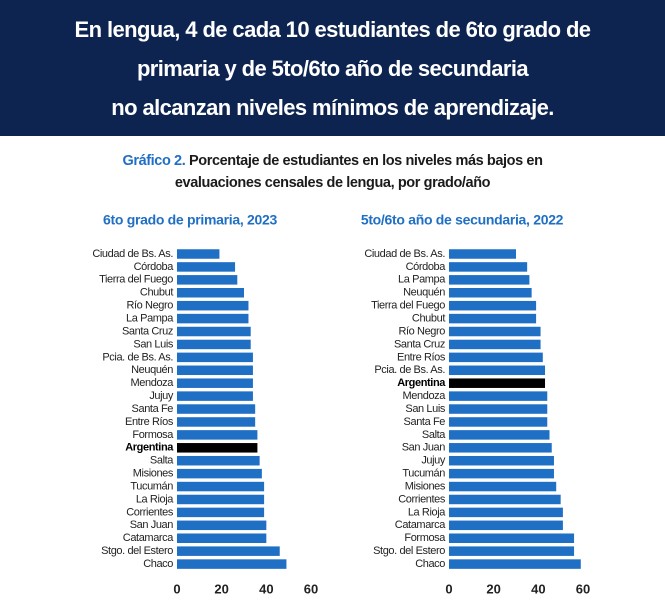 The image size is (665, 606). What do you see at coordinates (190, 220) in the screenshot?
I see `chart-subtitle: 6to grado de primaria, 2023` at bounding box center [190, 220].